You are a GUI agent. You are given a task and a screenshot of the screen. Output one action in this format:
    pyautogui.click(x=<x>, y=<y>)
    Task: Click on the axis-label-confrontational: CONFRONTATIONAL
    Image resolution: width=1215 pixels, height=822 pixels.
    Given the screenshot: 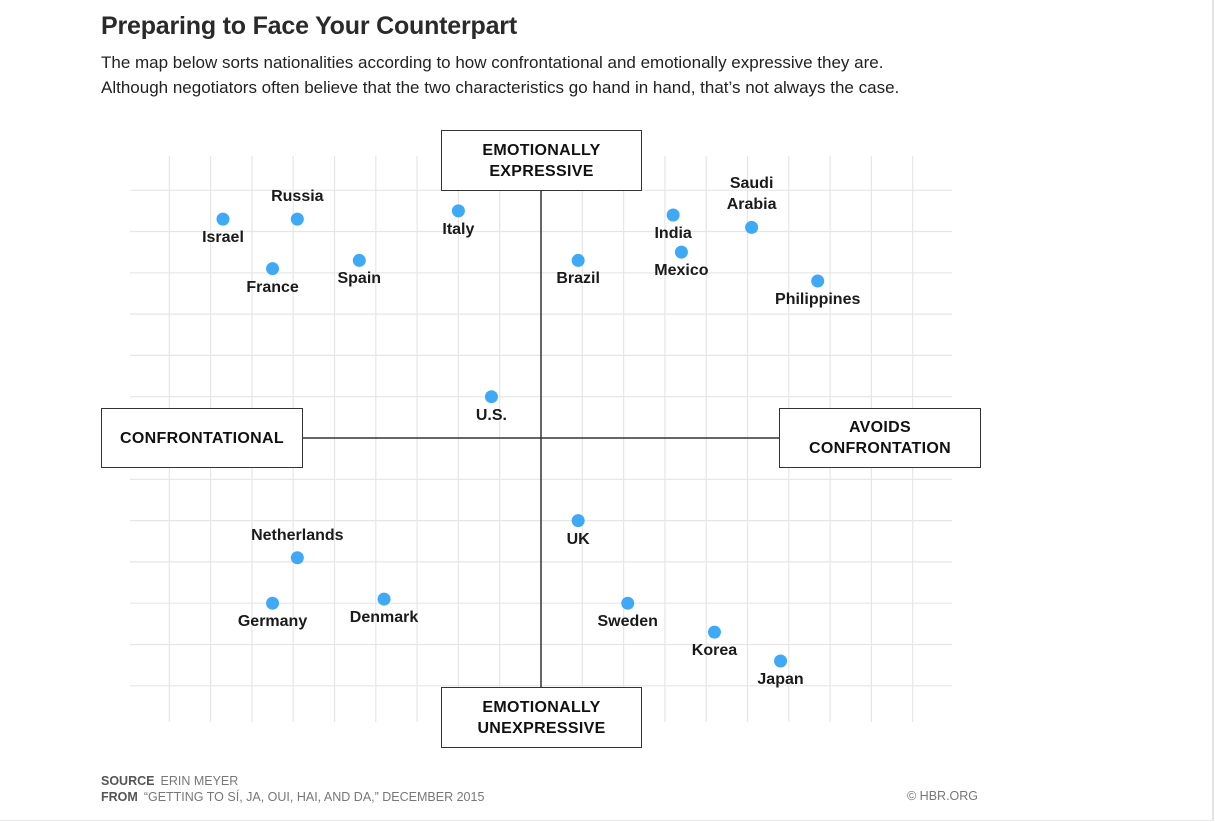 What is the action you would take?
    pyautogui.click(x=202, y=438)
    